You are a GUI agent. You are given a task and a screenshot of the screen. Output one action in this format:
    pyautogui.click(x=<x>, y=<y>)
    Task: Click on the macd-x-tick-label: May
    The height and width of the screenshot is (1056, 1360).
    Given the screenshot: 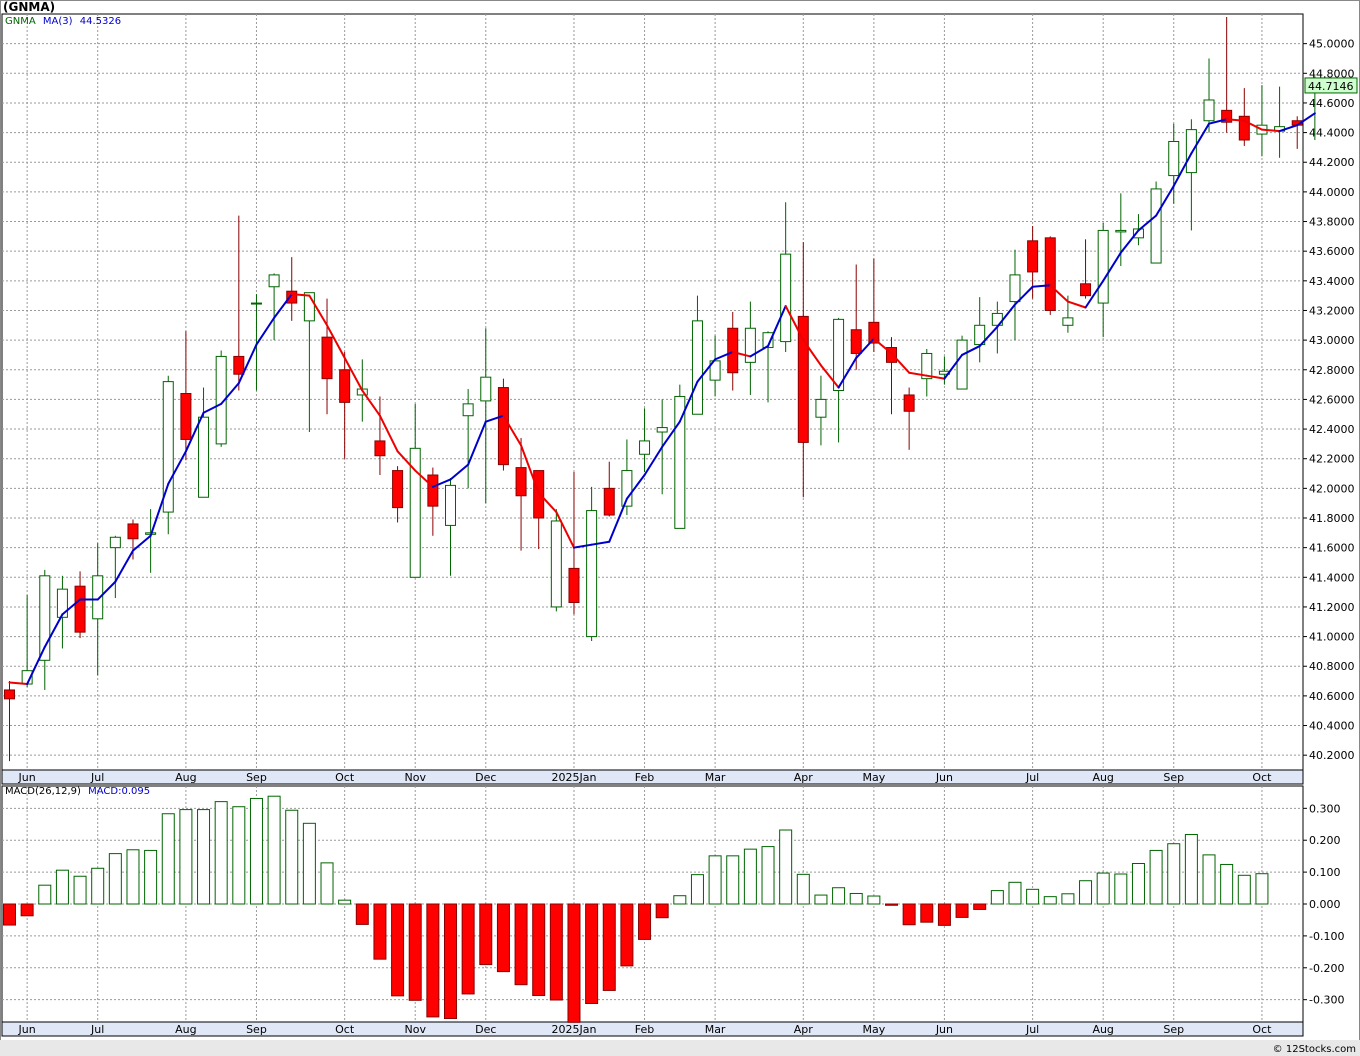 What is the action you would take?
    pyautogui.click(x=873, y=1029)
    